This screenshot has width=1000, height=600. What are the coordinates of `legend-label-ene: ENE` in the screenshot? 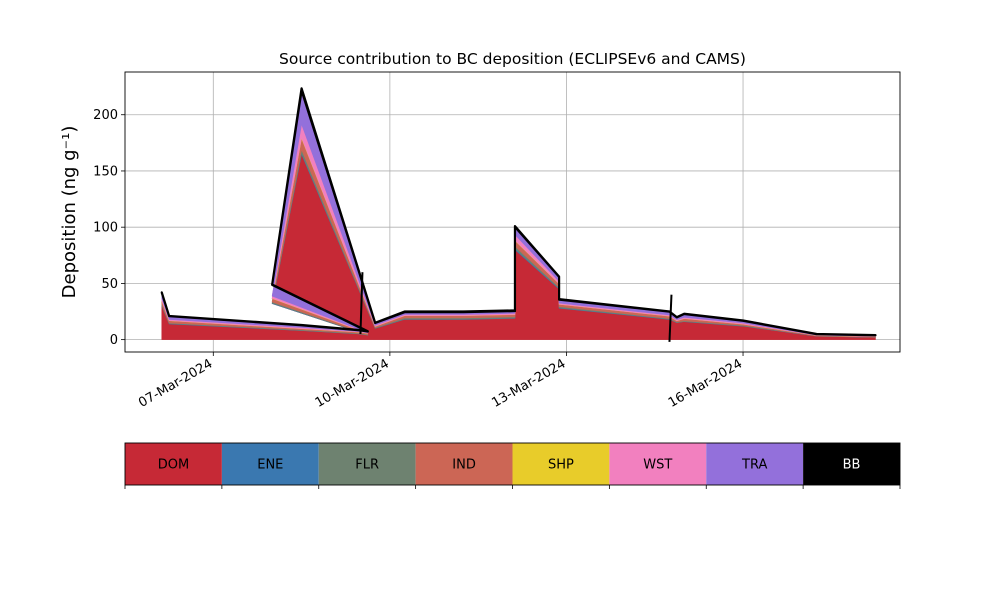 It's located at (270, 465).